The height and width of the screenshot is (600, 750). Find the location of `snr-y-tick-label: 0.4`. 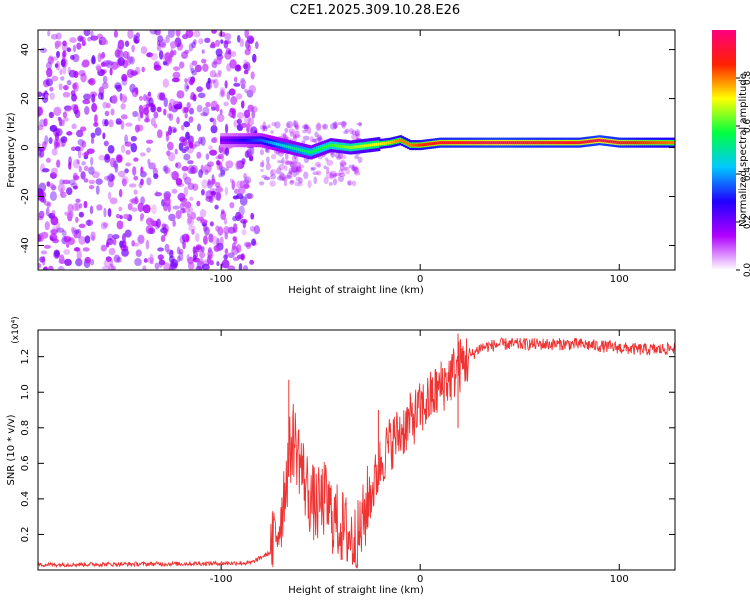

snr-y-tick-label: 0.4 is located at coordinates (25, 499).